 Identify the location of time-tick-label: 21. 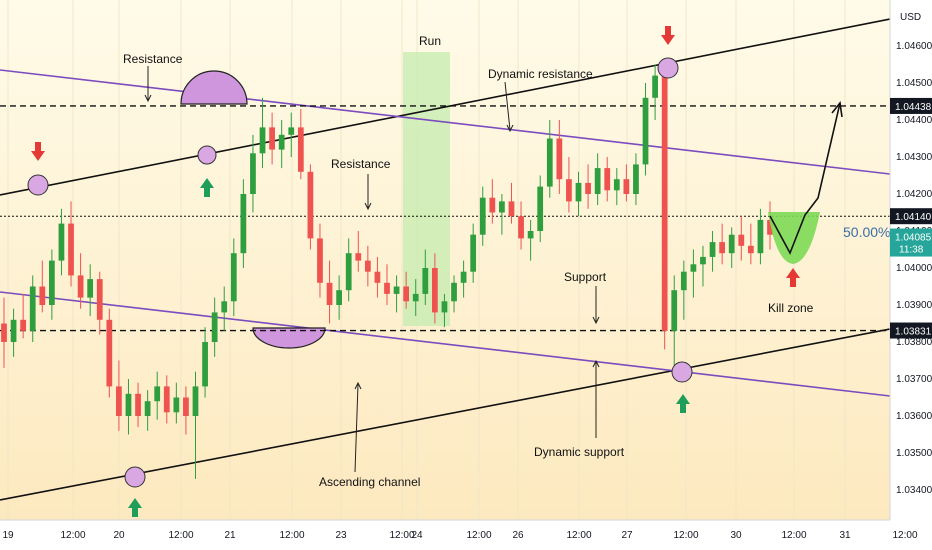
(230, 535).